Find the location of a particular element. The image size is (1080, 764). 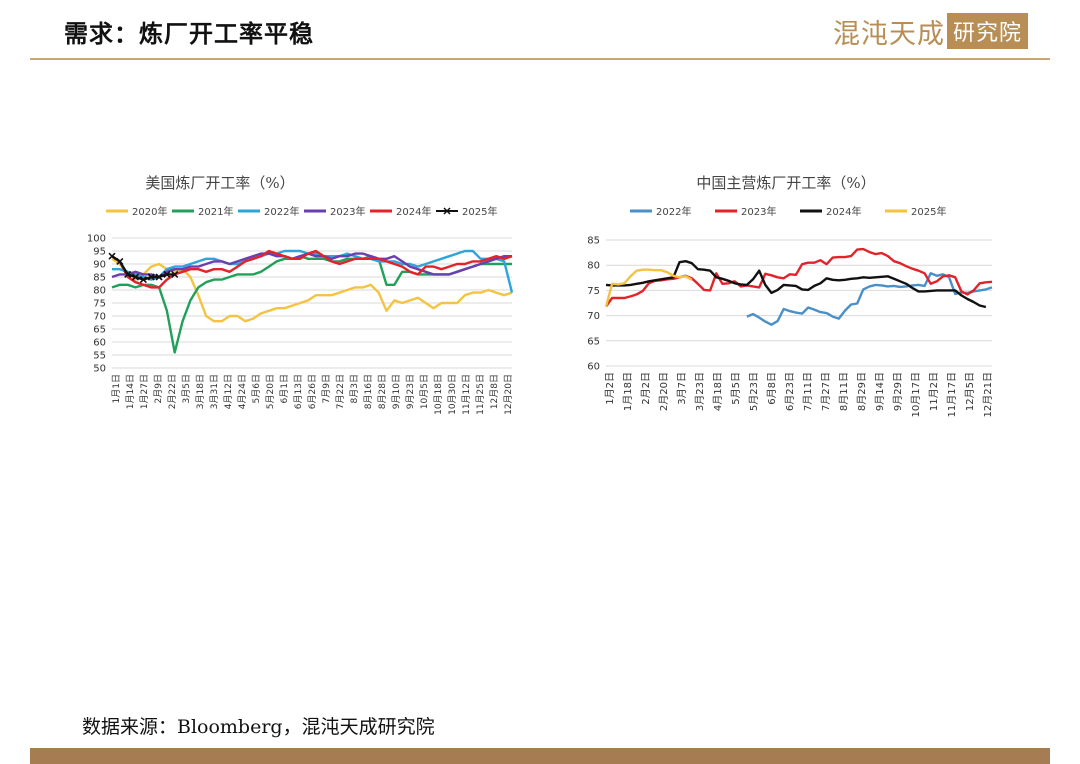

x-tick-label: 8月3日 is located at coordinates (354, 388).